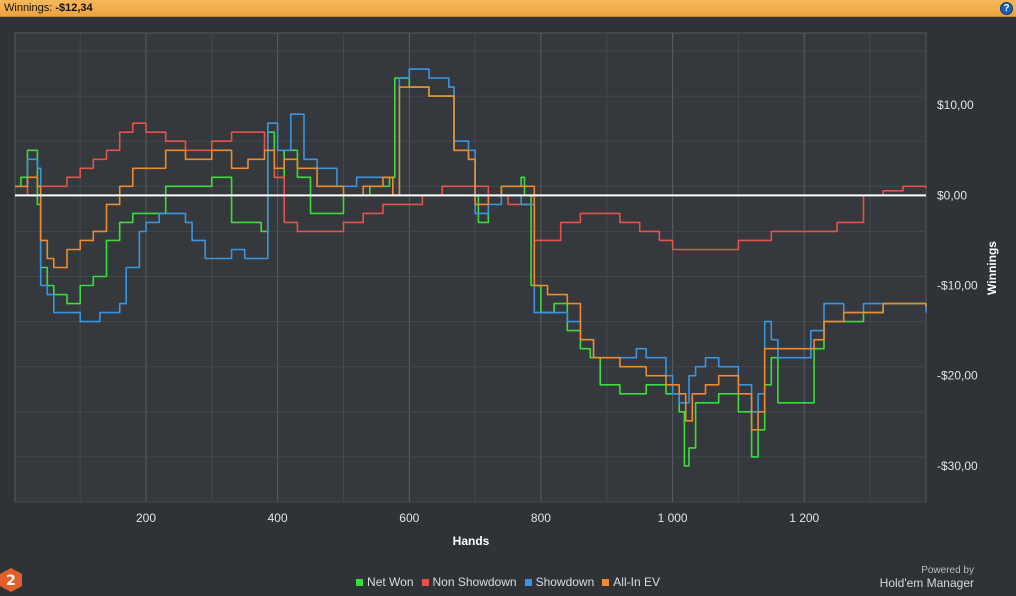 The image size is (1016, 596). What do you see at coordinates (146, 518) in the screenshot?
I see `x-tick-label: 200` at bounding box center [146, 518].